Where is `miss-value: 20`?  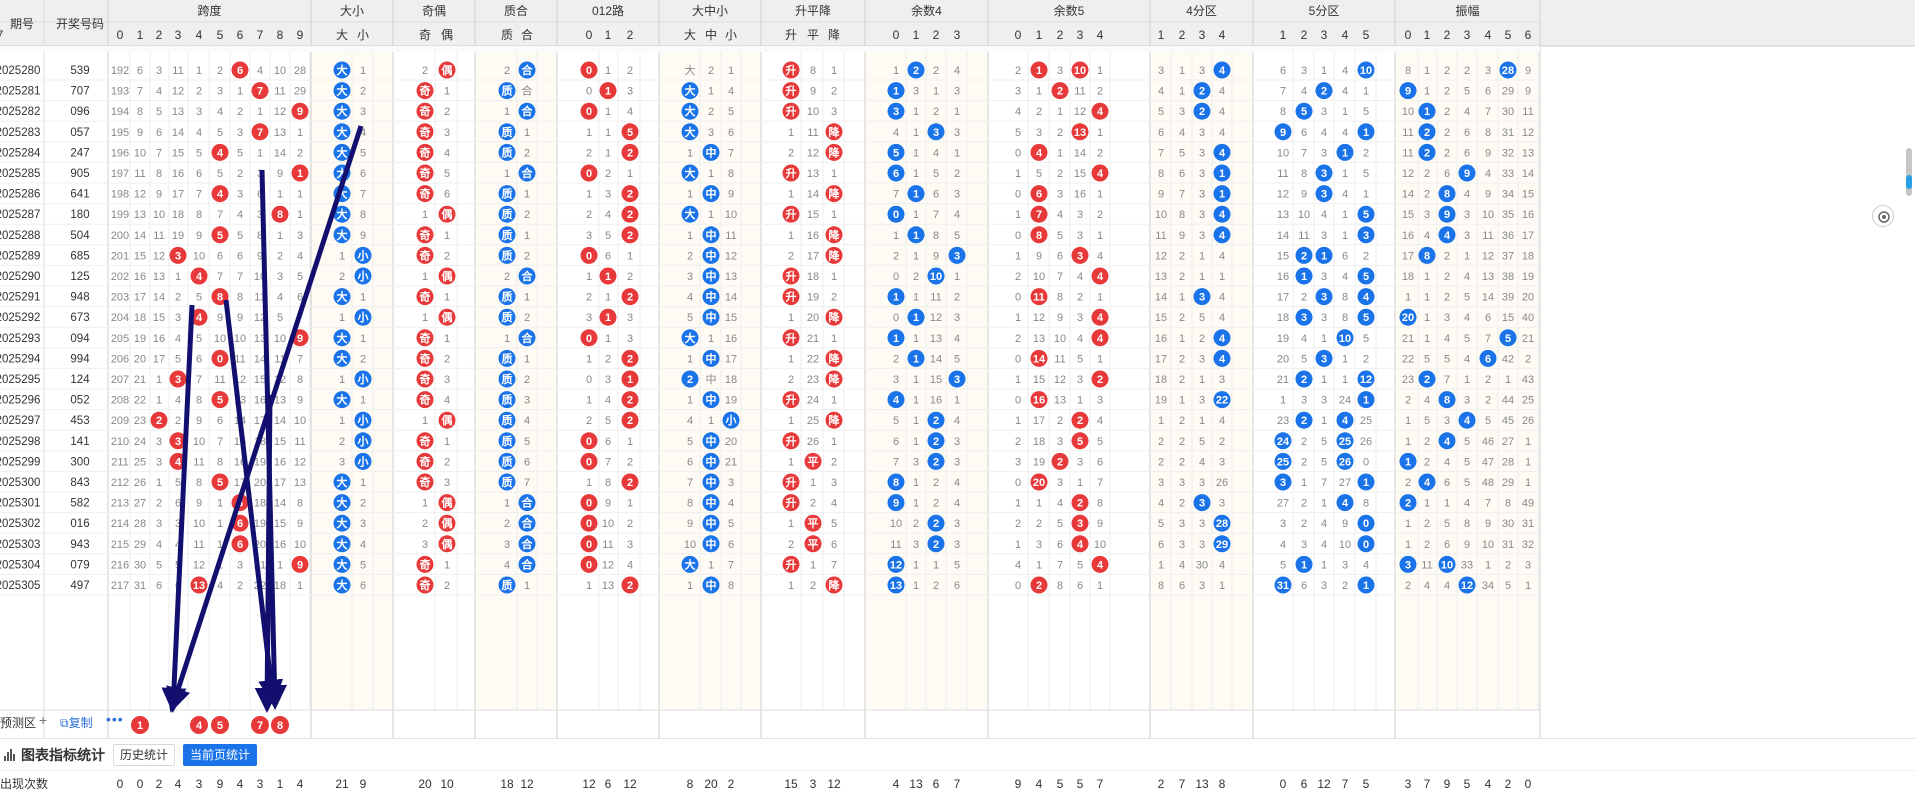 miss-value: 20 is located at coordinates (260, 483).